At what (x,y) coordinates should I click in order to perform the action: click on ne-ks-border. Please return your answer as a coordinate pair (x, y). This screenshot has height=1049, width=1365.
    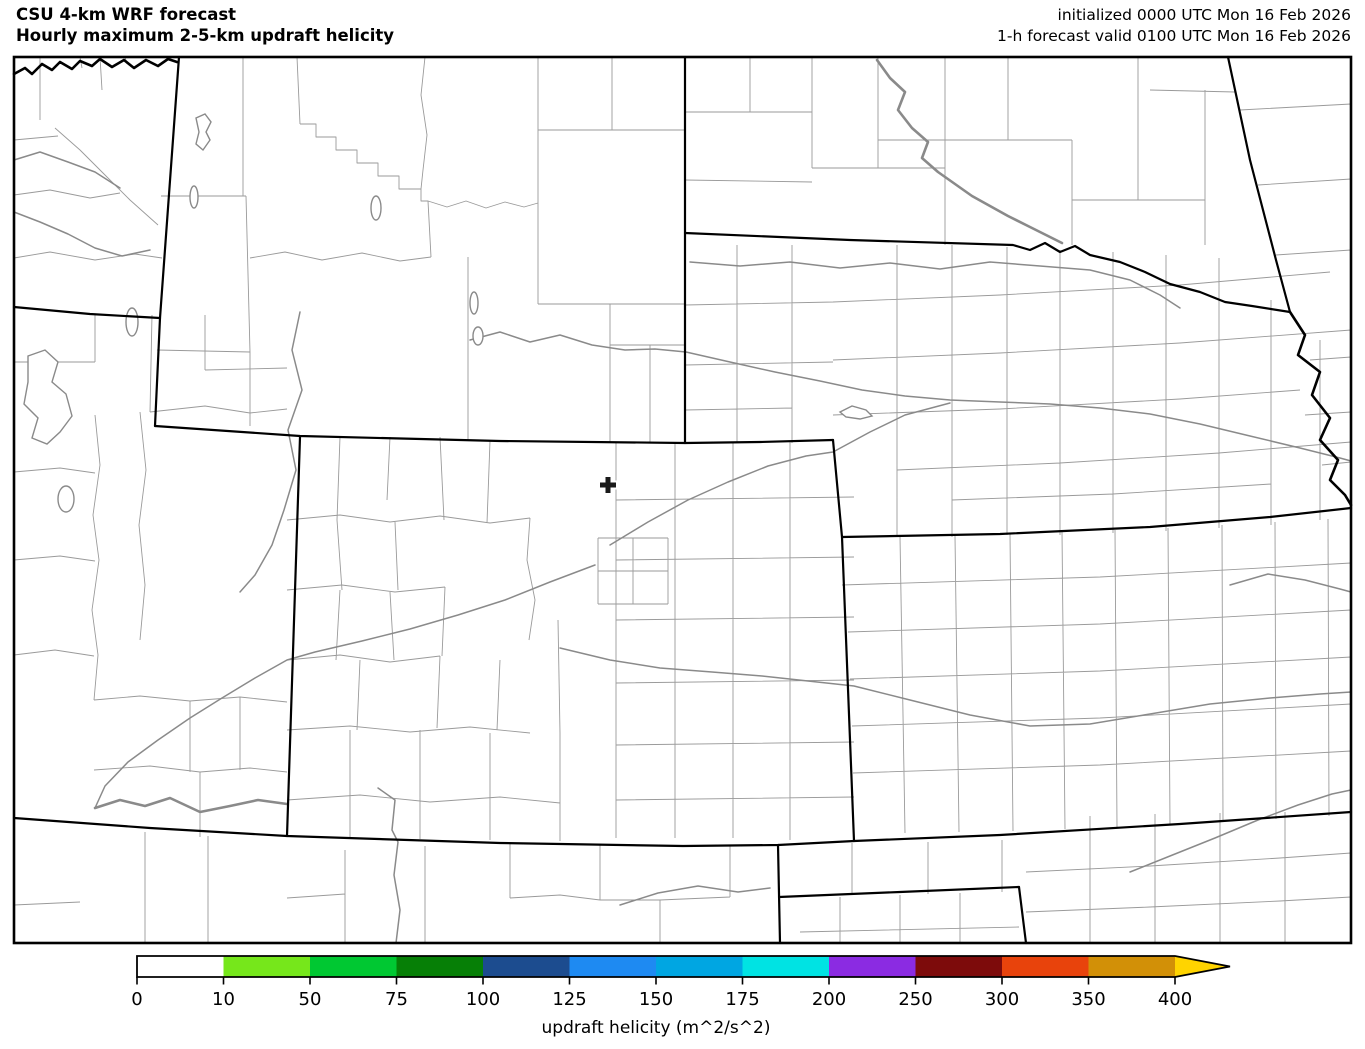
    Looking at the image, I should click on (1096, 522).